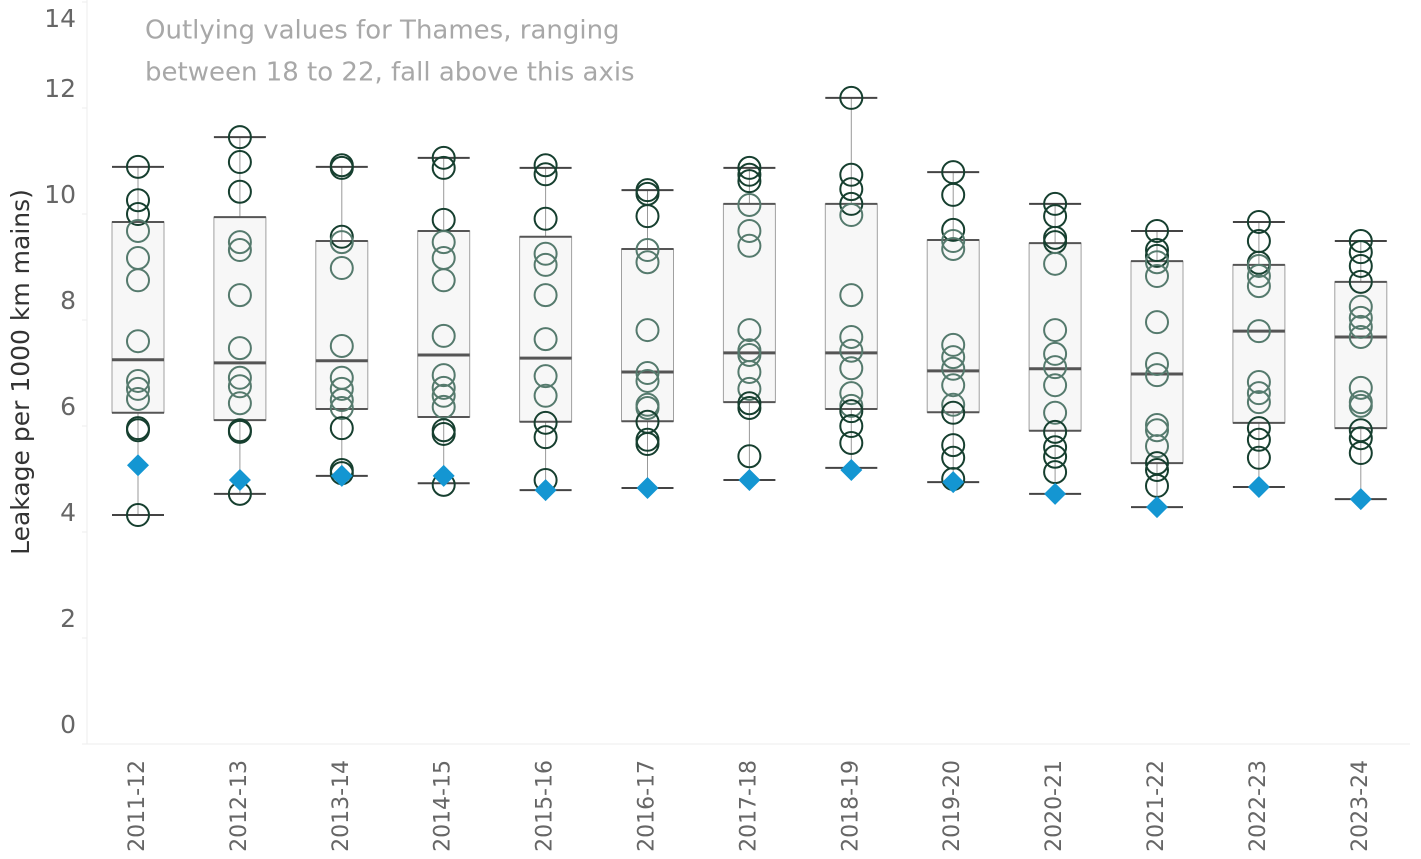  Describe the element at coordinates (647, 806) in the screenshot. I see `x-tick-label: 2016-17` at that location.